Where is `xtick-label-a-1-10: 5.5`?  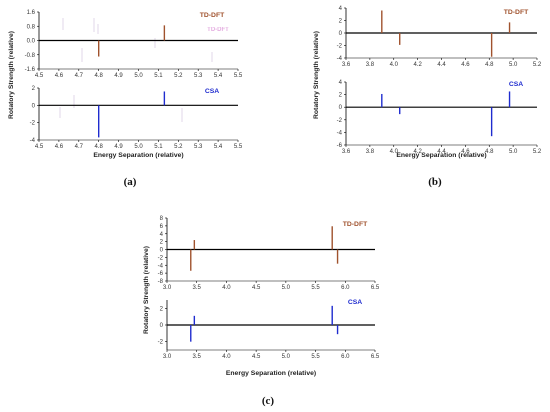 xtick-label-a-1-10: 5.5 is located at coordinates (238, 147).